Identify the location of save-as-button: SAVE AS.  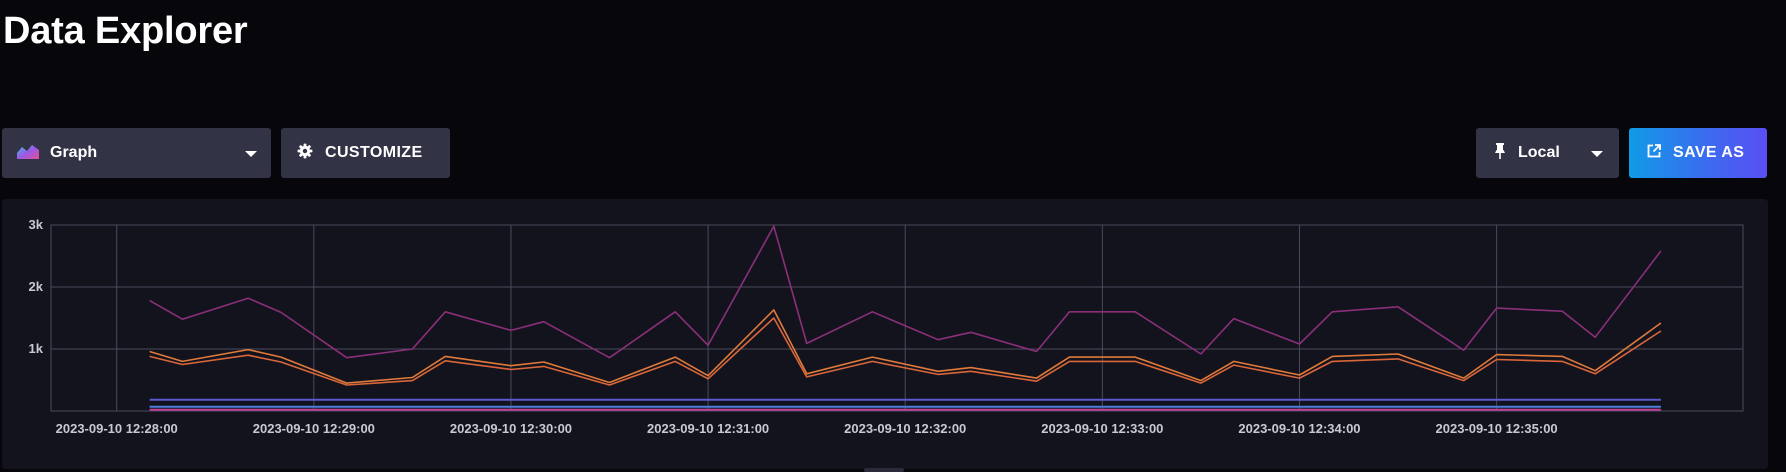
(1698, 153).